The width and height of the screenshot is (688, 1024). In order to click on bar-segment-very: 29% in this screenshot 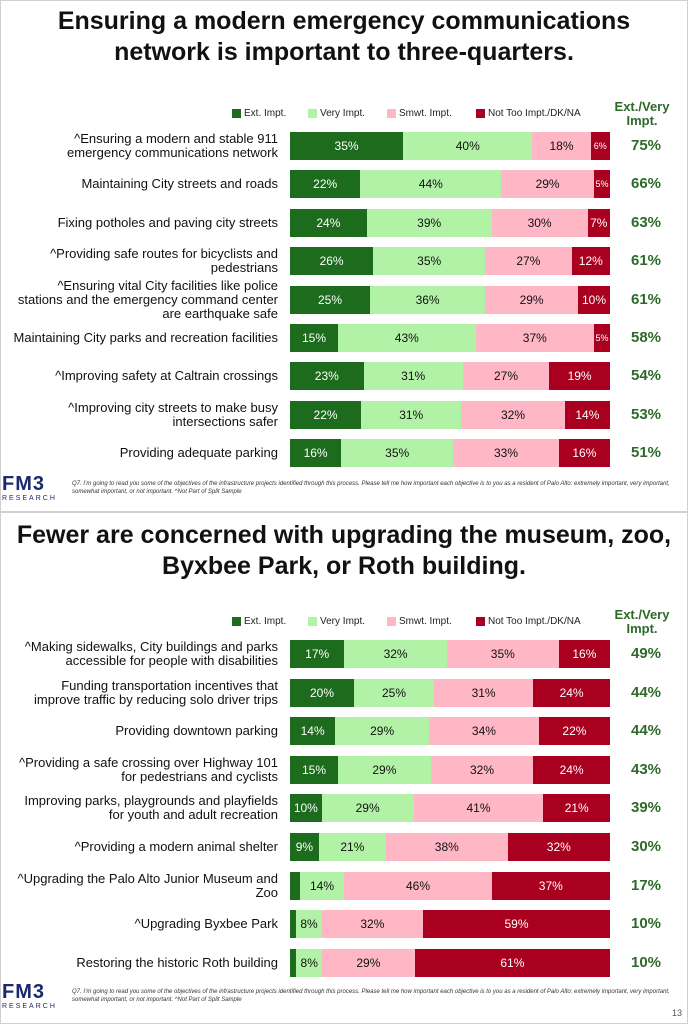, I will do `click(384, 769)`.